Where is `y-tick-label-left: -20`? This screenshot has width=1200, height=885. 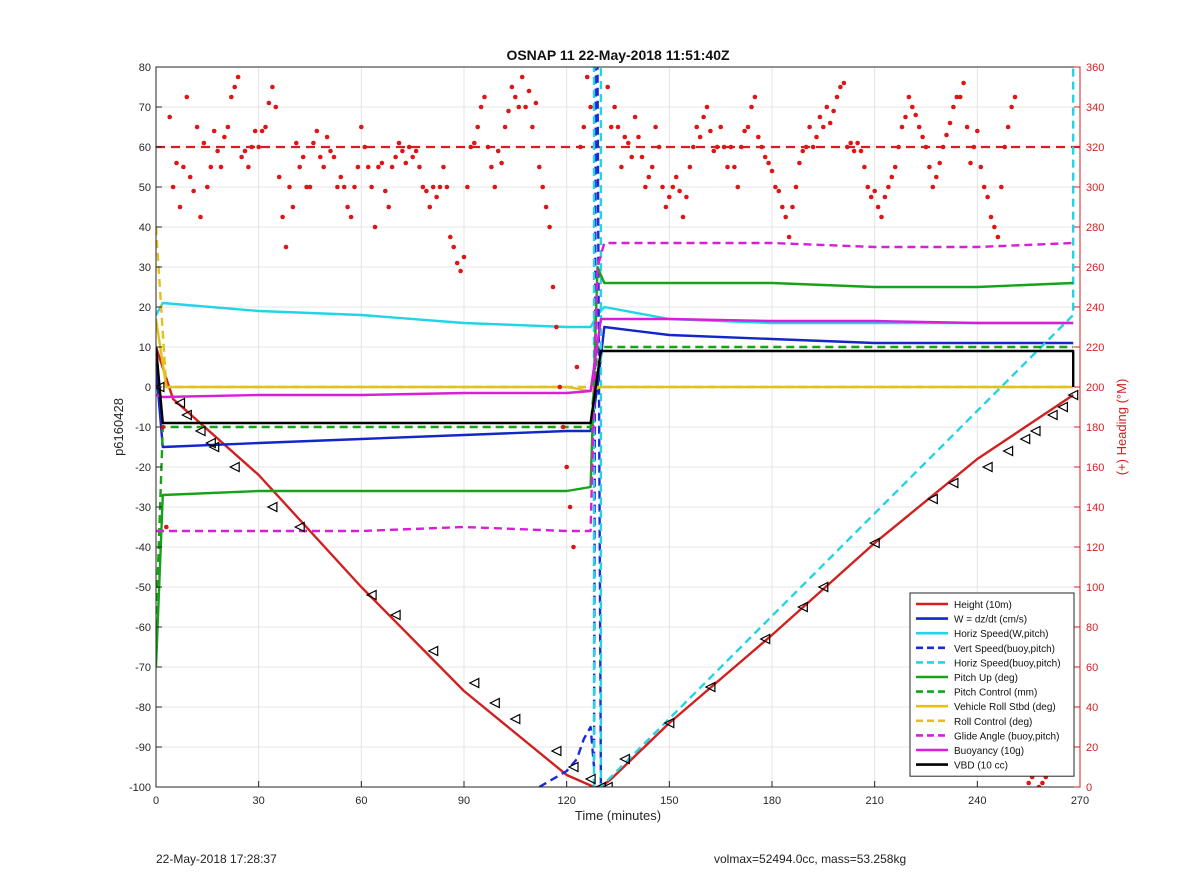
y-tick-label-left: -20 is located at coordinates (143, 468).